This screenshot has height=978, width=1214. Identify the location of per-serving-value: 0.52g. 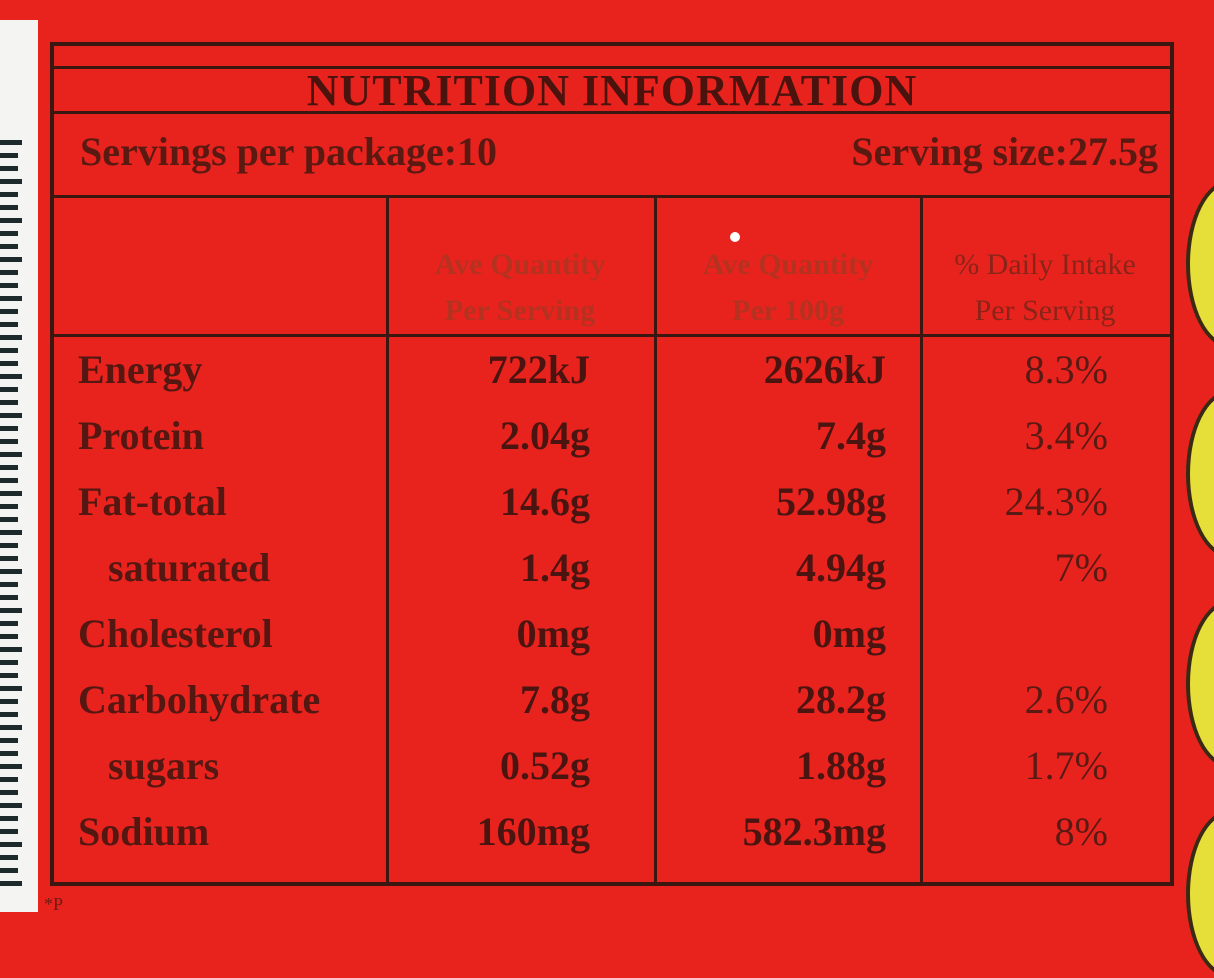
(545, 765).